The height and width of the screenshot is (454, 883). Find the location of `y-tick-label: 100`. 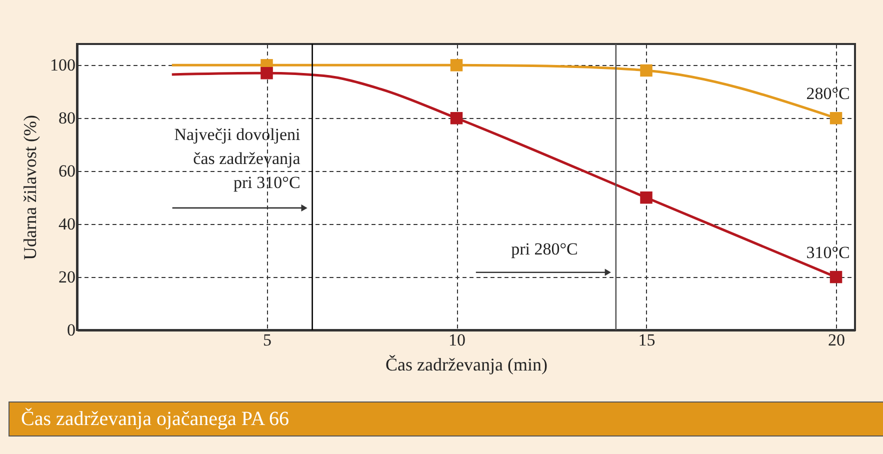

y-tick-label: 100 is located at coordinates (63, 65).